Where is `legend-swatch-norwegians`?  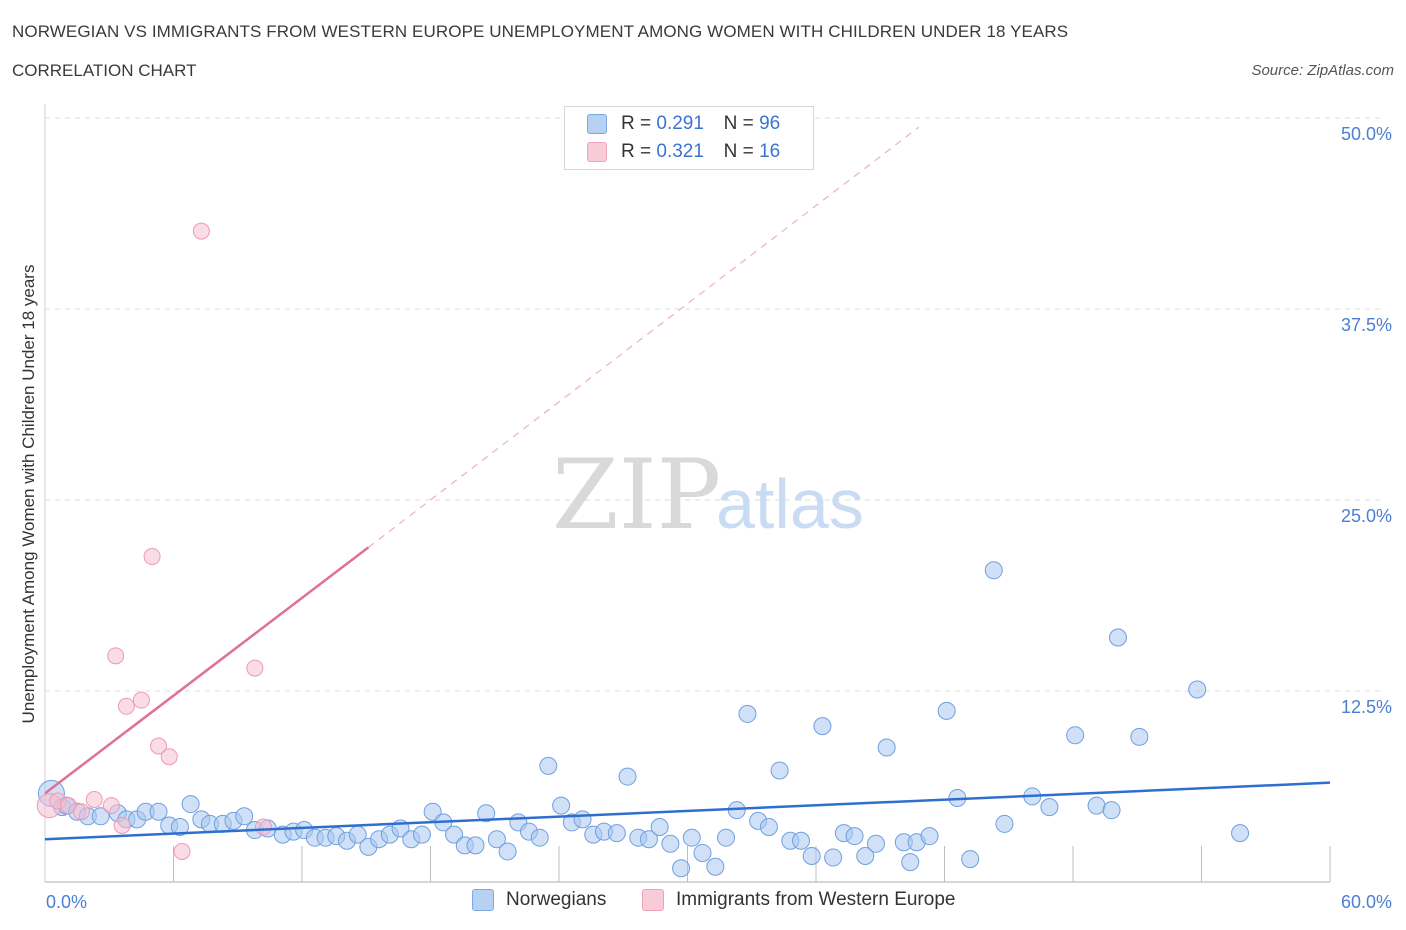
legend-swatch-norwegians is located at coordinates (483, 900).